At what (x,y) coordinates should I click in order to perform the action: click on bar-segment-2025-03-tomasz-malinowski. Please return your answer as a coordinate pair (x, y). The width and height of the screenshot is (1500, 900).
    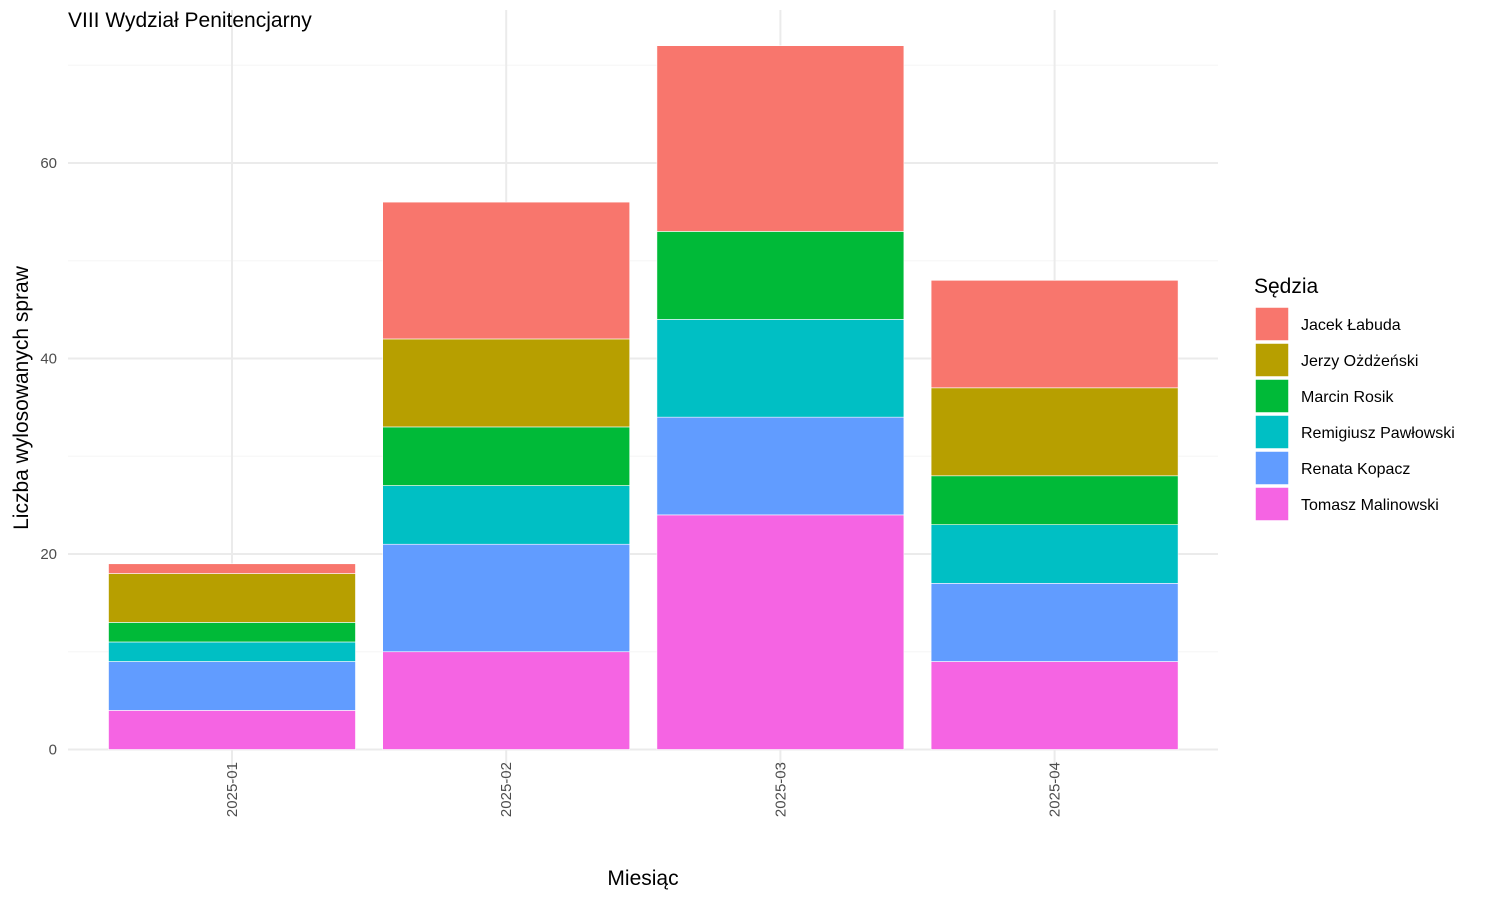
    Looking at the image, I should click on (780, 632).